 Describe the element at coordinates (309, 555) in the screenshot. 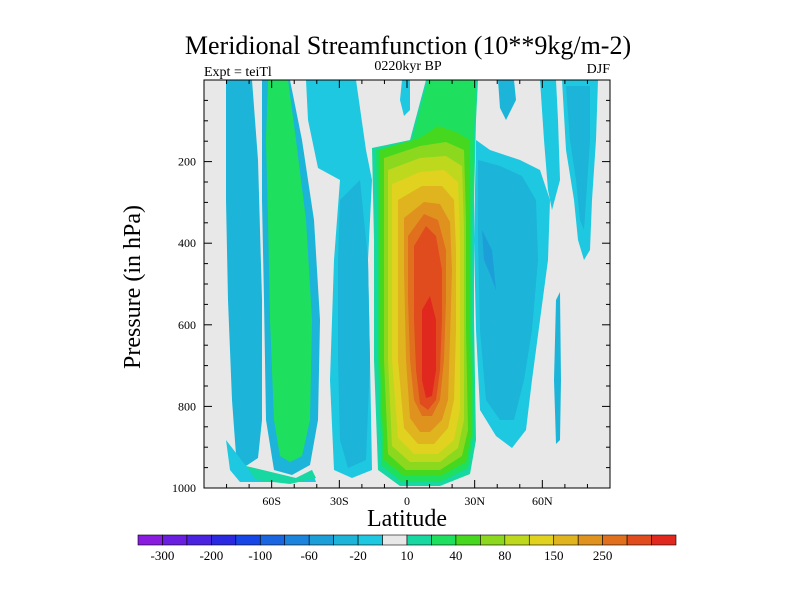

I see `colorbar-label: -60` at that location.